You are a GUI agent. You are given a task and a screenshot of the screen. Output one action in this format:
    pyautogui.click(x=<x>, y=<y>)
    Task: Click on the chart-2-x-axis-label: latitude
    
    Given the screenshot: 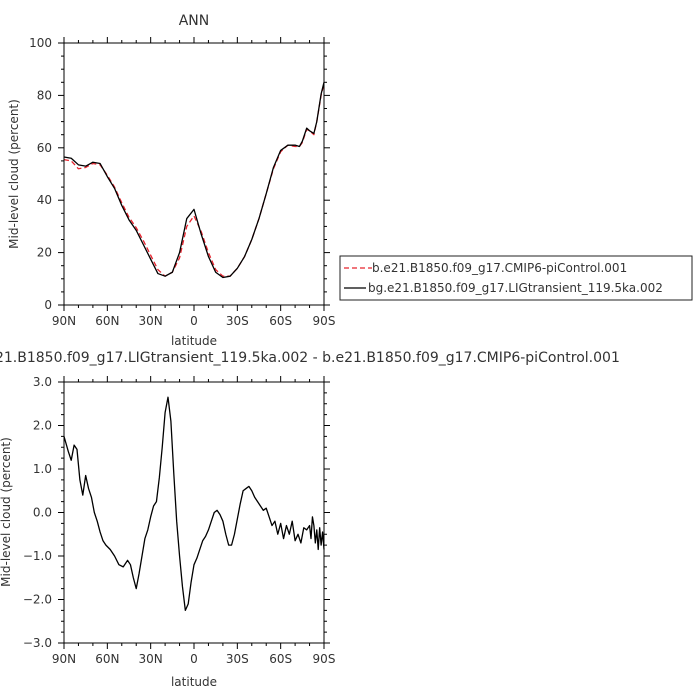 What is the action you would take?
    pyautogui.click(x=194, y=682)
    